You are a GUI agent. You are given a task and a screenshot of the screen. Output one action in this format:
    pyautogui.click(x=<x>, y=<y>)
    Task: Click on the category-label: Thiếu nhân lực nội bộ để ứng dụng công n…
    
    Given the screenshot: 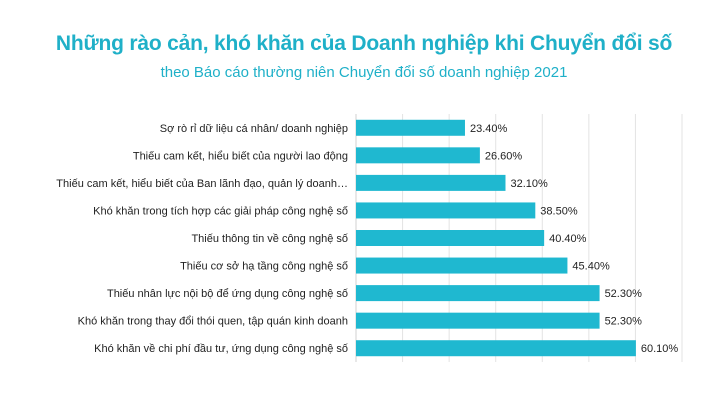 What is the action you would take?
    pyautogui.click(x=227, y=294)
    